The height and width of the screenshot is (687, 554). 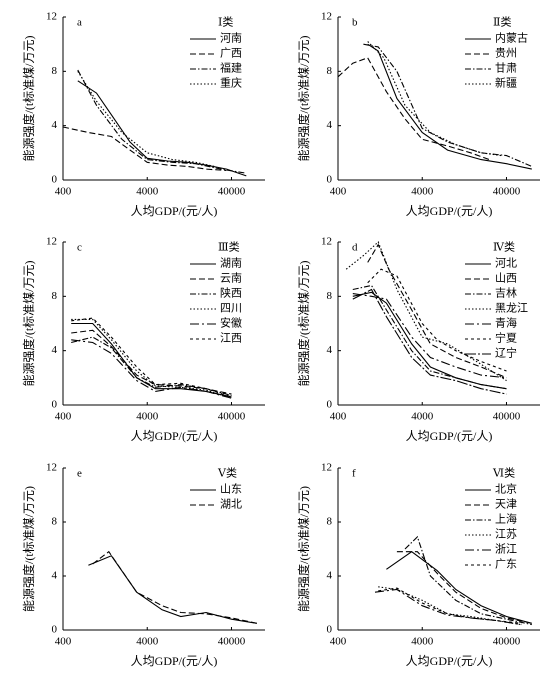 I want to click on legend-label: 广东, so click(x=506, y=564).